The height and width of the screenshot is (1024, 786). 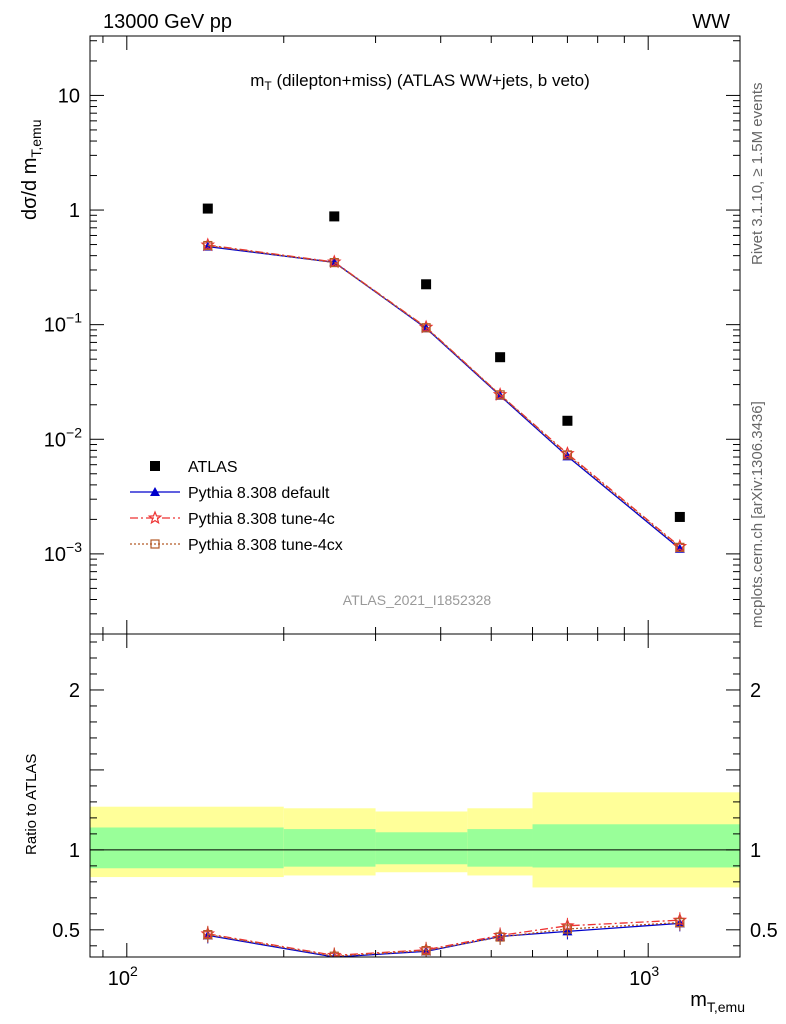 What do you see at coordinates (257, 80) in the screenshot?
I see `title-m: m` at bounding box center [257, 80].